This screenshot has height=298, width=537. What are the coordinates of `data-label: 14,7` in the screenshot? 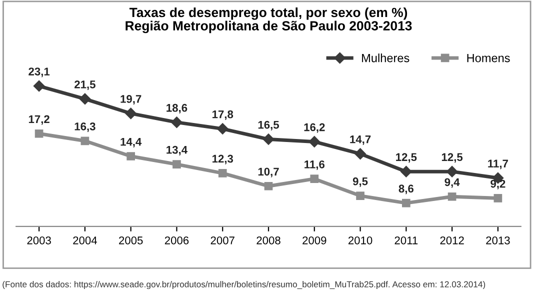 It's located at (360, 140).